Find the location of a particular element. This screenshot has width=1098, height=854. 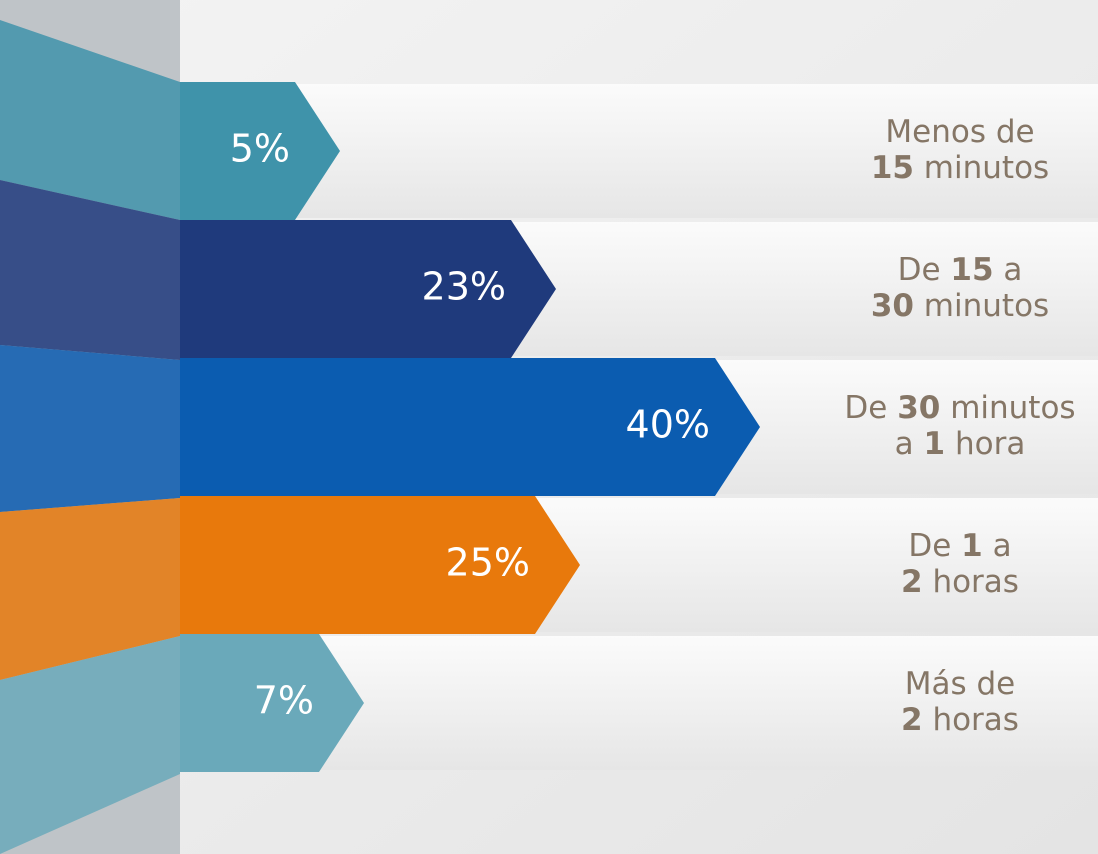

category-label: 15 minutos is located at coordinates (960, 168).